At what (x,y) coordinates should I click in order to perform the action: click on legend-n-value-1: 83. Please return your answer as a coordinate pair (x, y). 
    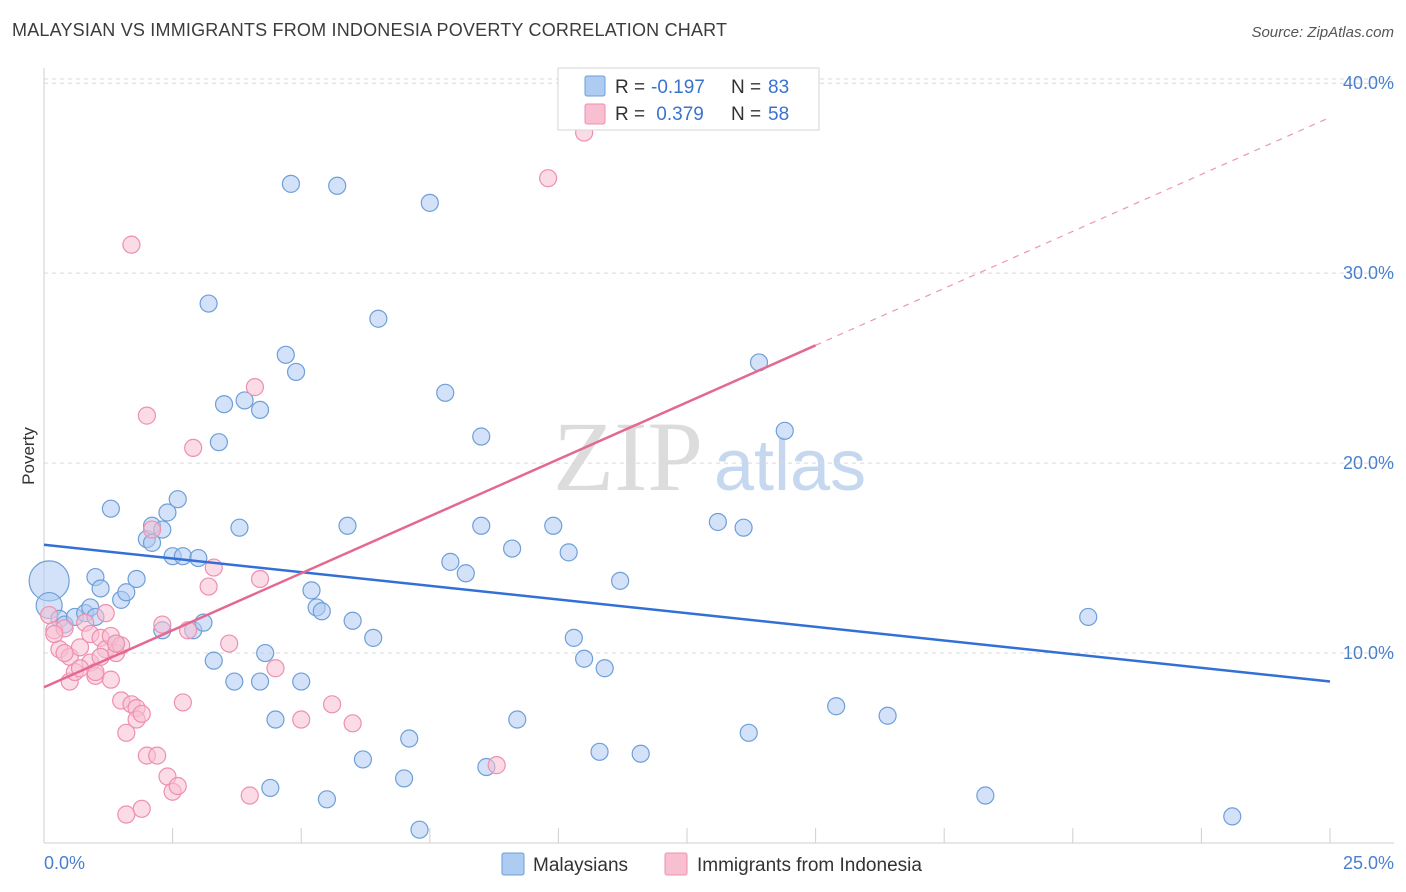
    Looking at the image, I should click on (778, 87).